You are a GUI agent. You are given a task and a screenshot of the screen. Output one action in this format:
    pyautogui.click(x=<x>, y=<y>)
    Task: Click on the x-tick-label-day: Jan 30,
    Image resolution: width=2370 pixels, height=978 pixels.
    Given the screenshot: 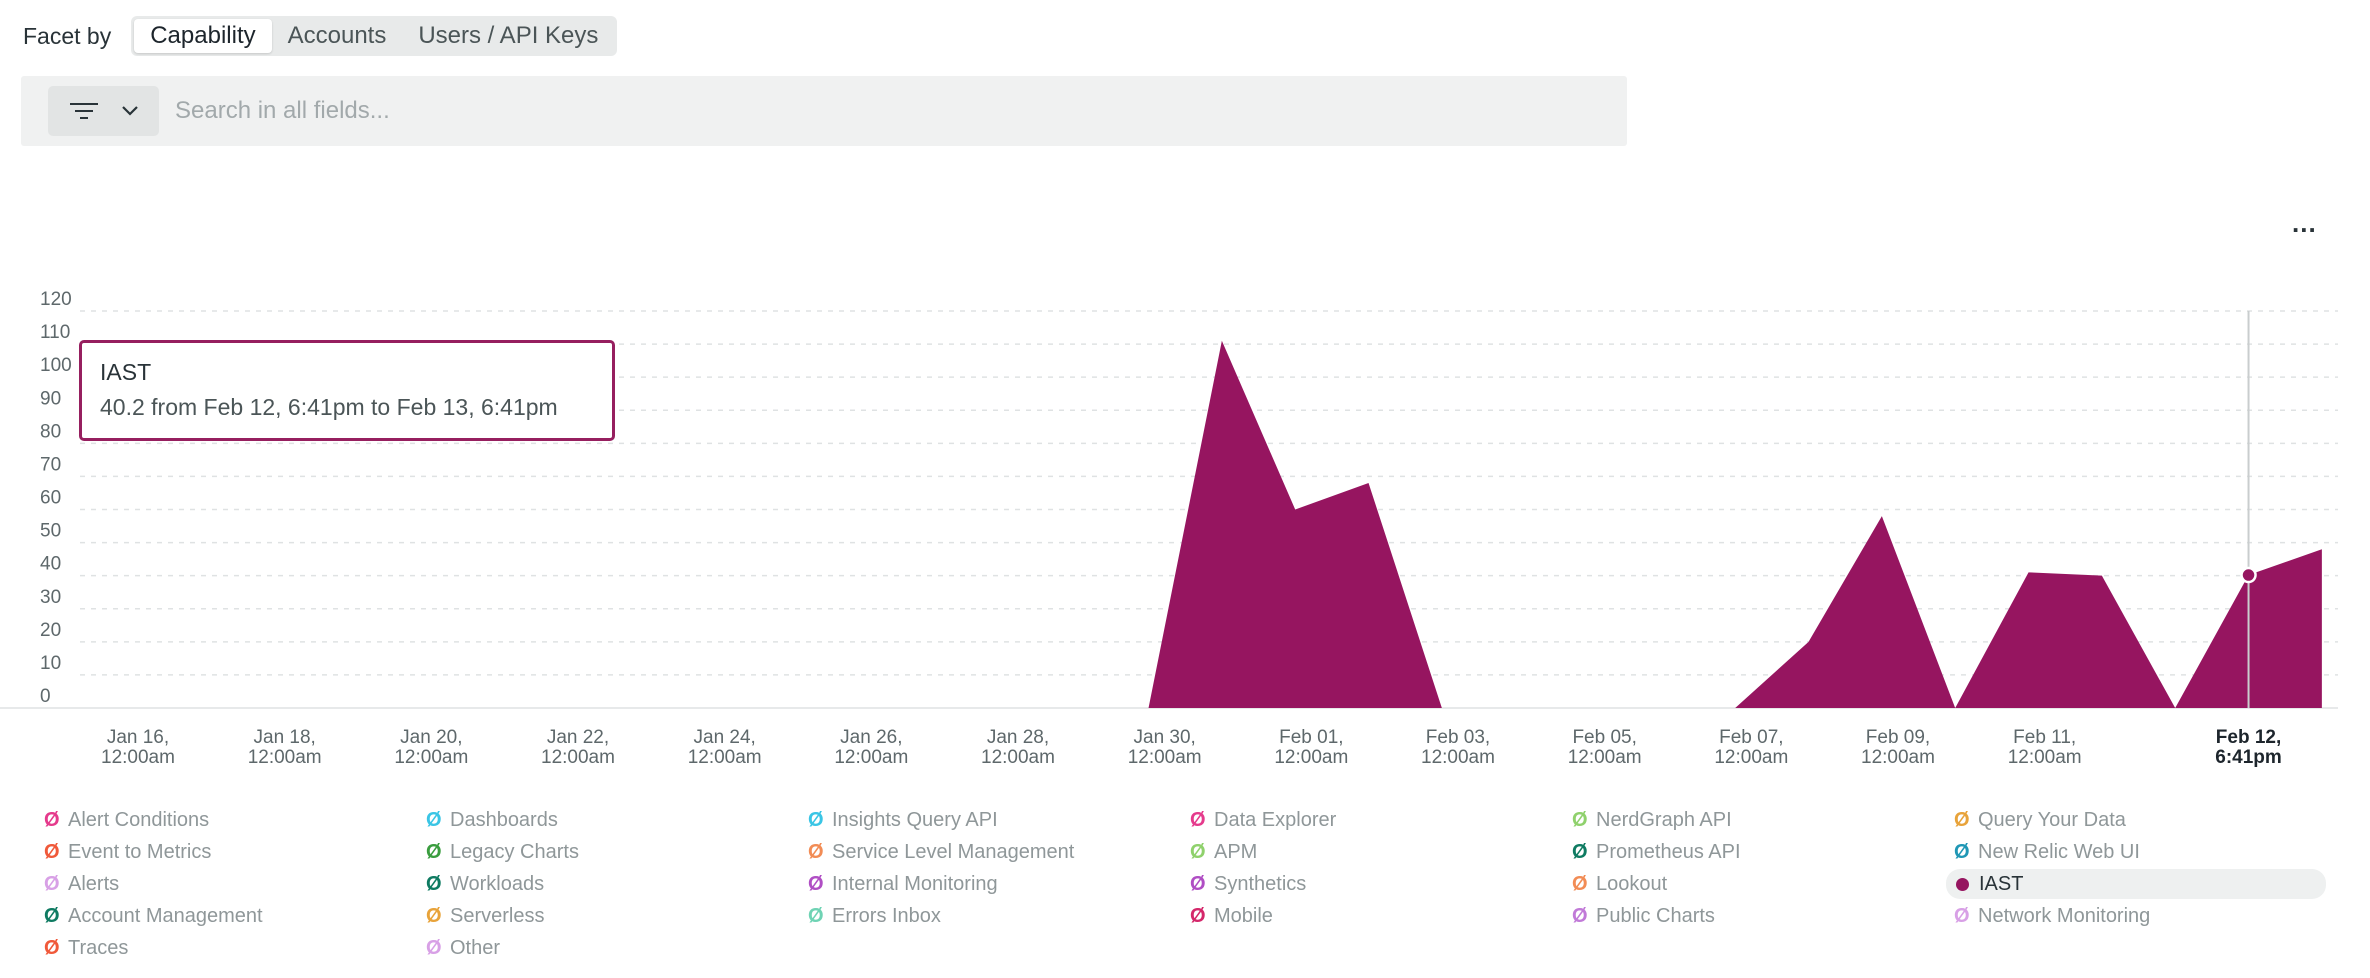 What is the action you would take?
    pyautogui.click(x=1165, y=737)
    